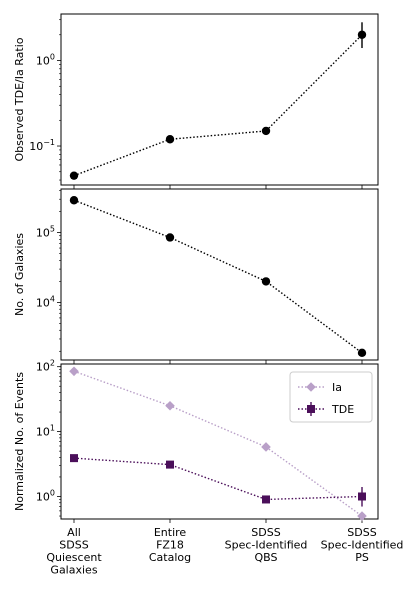 The width and height of the screenshot is (415, 593). What do you see at coordinates (45, 366) in the screenshot?
I see `y-tick-label: 10²` at bounding box center [45, 366].